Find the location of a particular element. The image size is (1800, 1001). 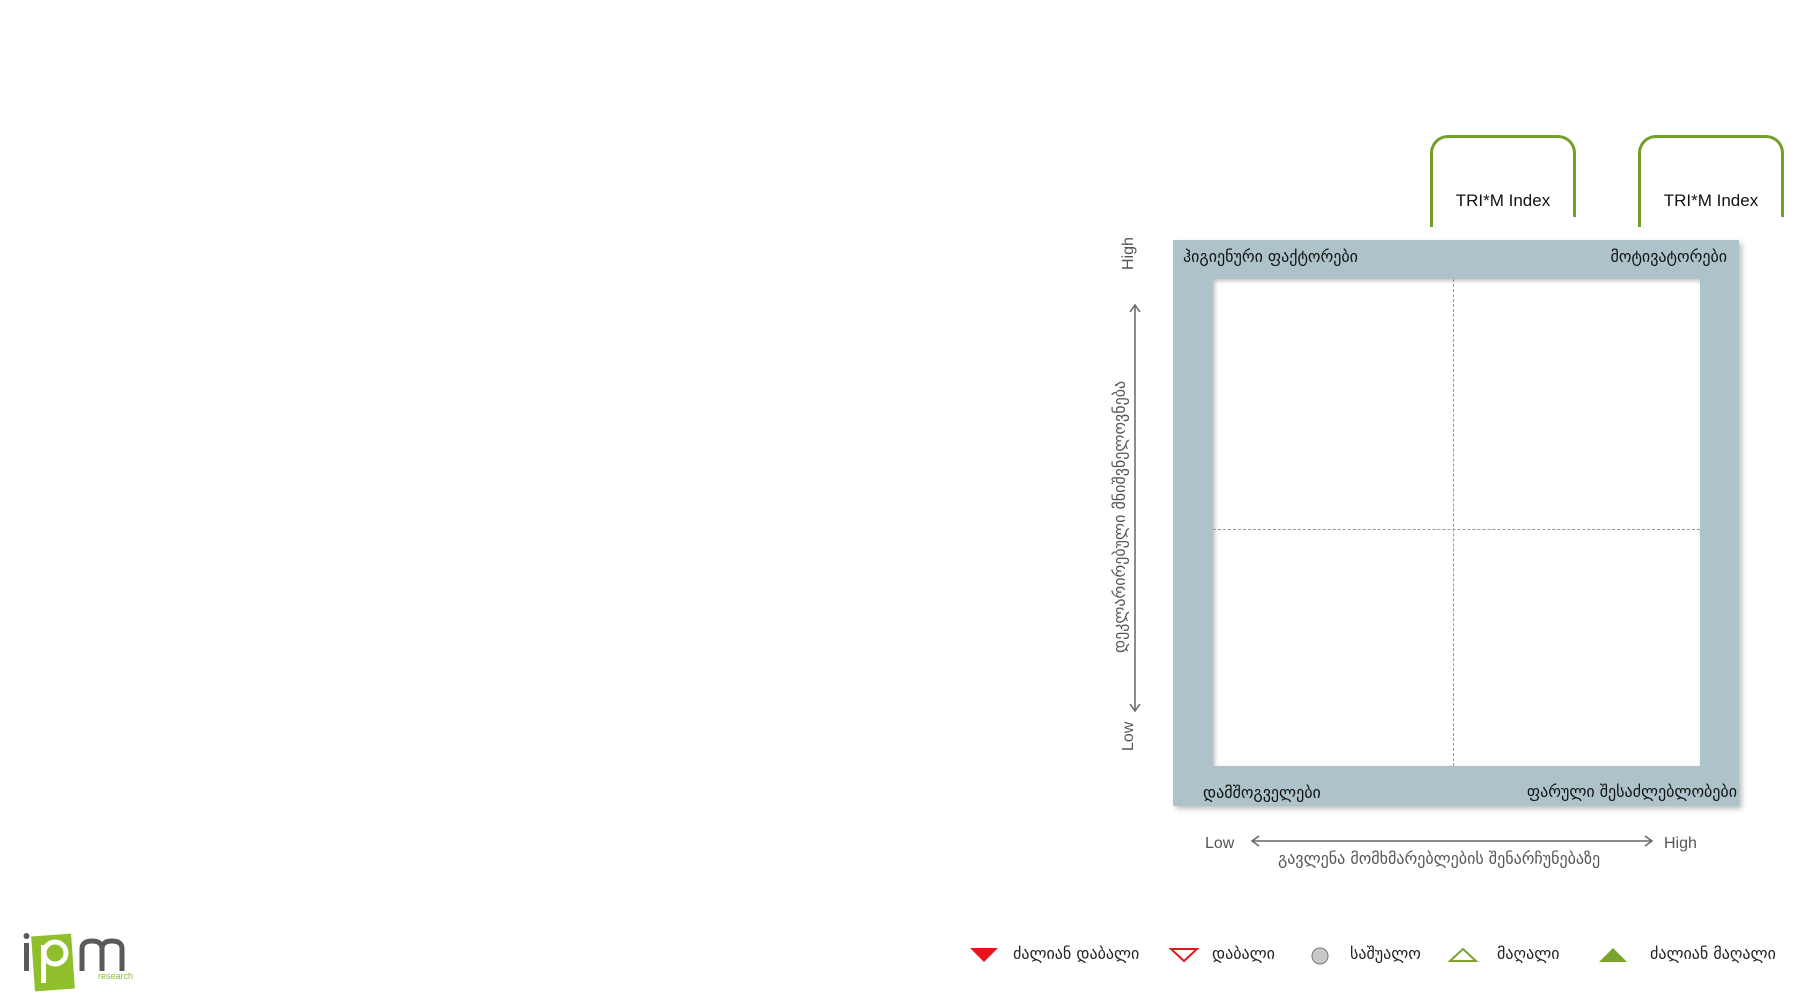

y-axis-high-label: High is located at coordinates (1128, 253).